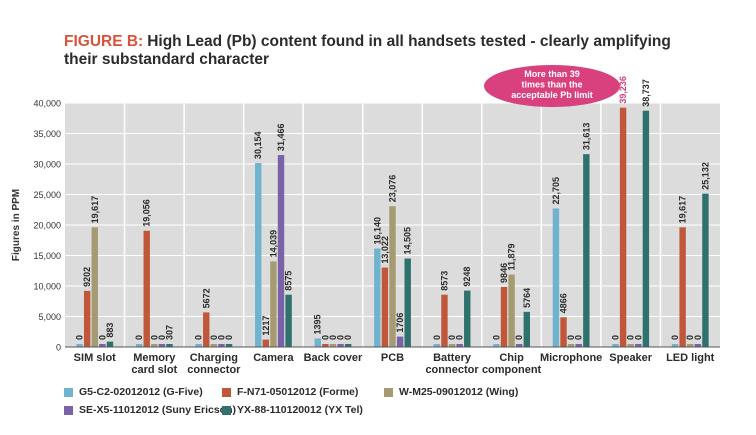  What do you see at coordinates (154, 370) in the screenshot?
I see `x-category-label: card slot` at bounding box center [154, 370].